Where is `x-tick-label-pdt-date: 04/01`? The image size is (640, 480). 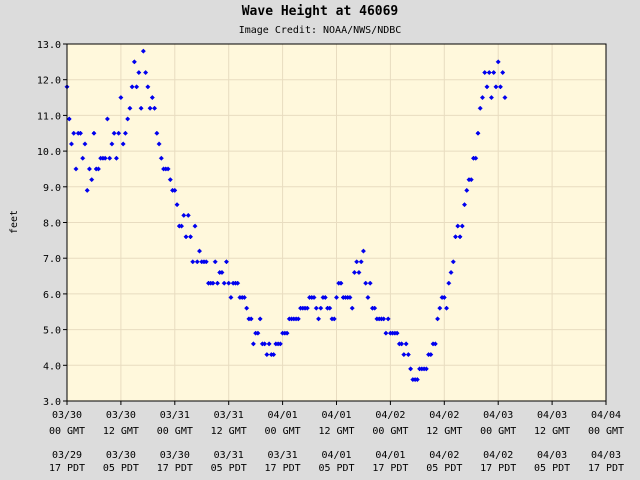 x-tick-label-pdt-date: 04/01 is located at coordinates (336, 455).